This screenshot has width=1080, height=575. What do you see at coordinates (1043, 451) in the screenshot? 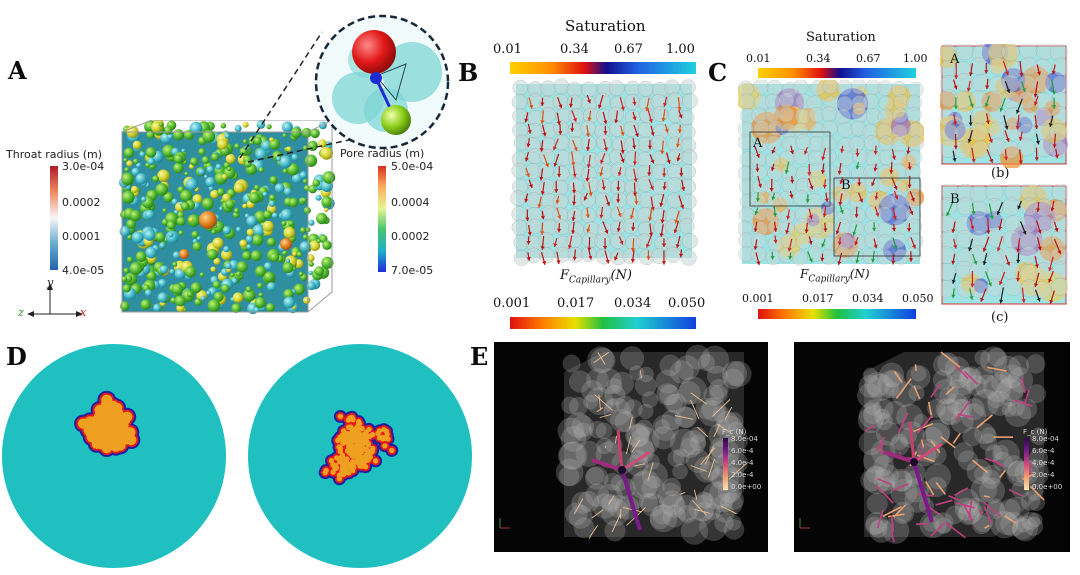
I see `e2-tick-1: 6.0e-4` at bounding box center [1043, 451].